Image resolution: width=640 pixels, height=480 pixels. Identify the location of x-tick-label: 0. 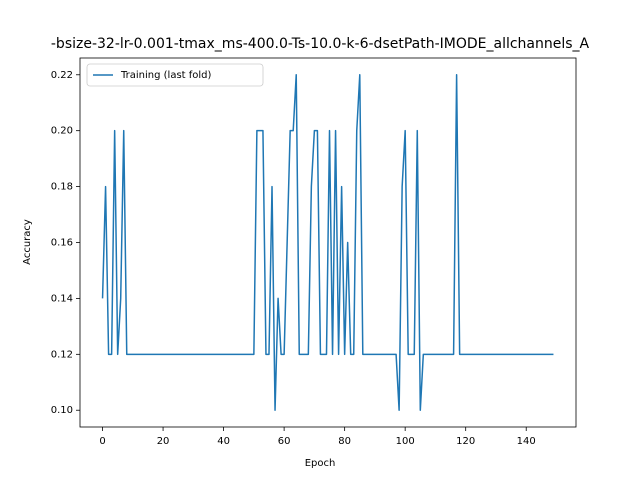
(102, 441).